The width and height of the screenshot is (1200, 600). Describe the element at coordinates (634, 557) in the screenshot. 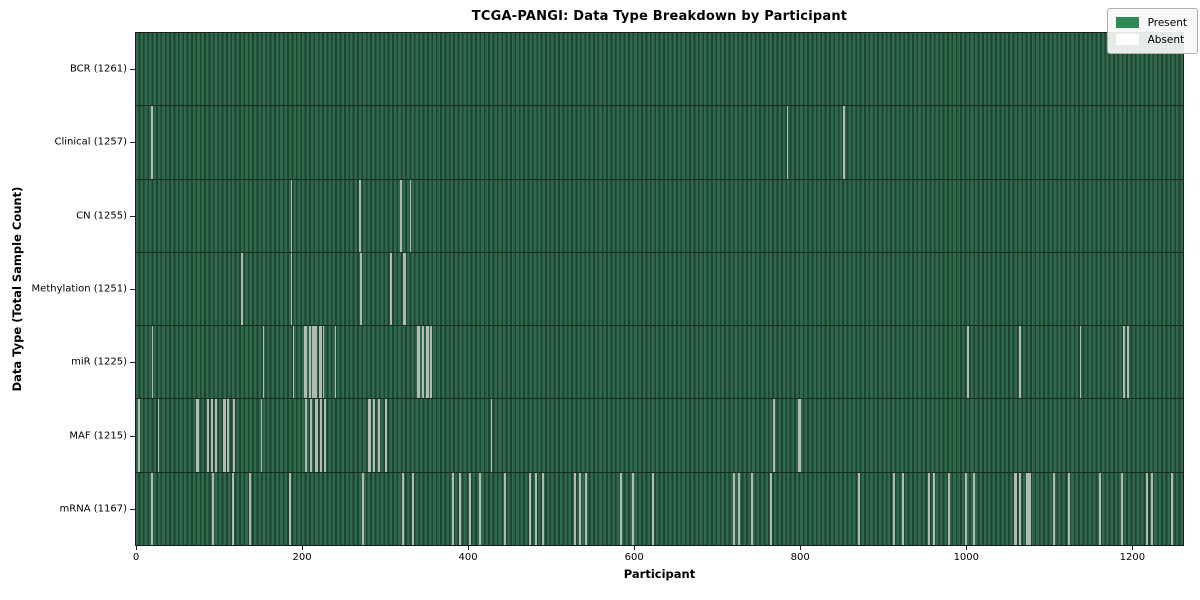

I see `x-tick-label: 600` at that location.